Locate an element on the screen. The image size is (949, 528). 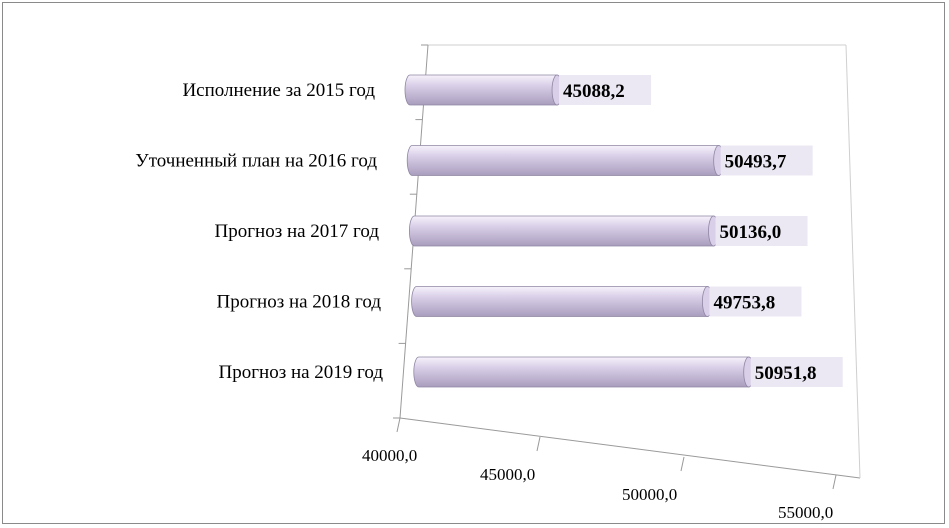
x-tick-label: 40000,0 is located at coordinates (389, 455).